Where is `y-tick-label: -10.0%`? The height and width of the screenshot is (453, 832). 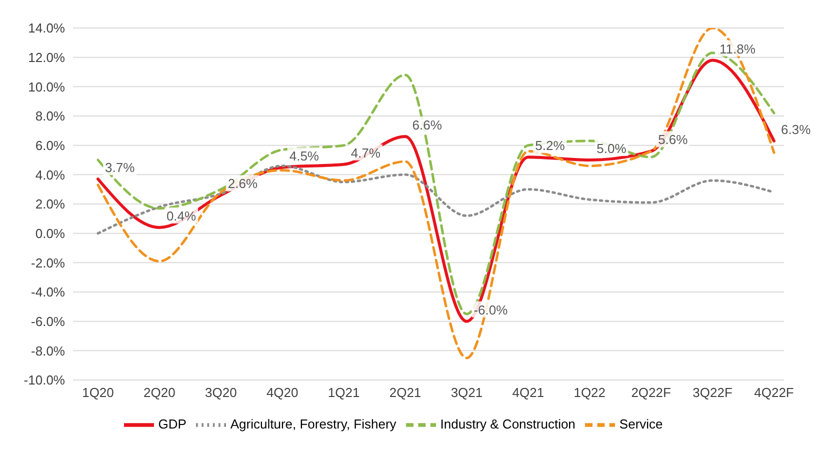
y-tick-label: -10.0% is located at coordinates (45, 380).